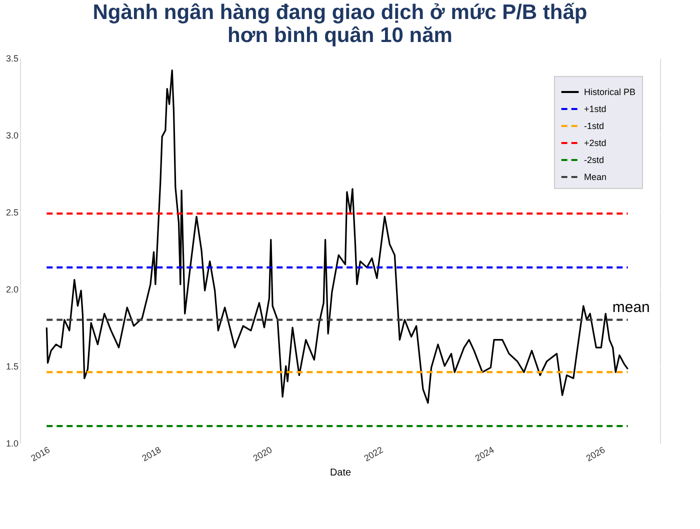 This screenshot has height=529, width=700. I want to click on legend-label: Mean, so click(595, 177).